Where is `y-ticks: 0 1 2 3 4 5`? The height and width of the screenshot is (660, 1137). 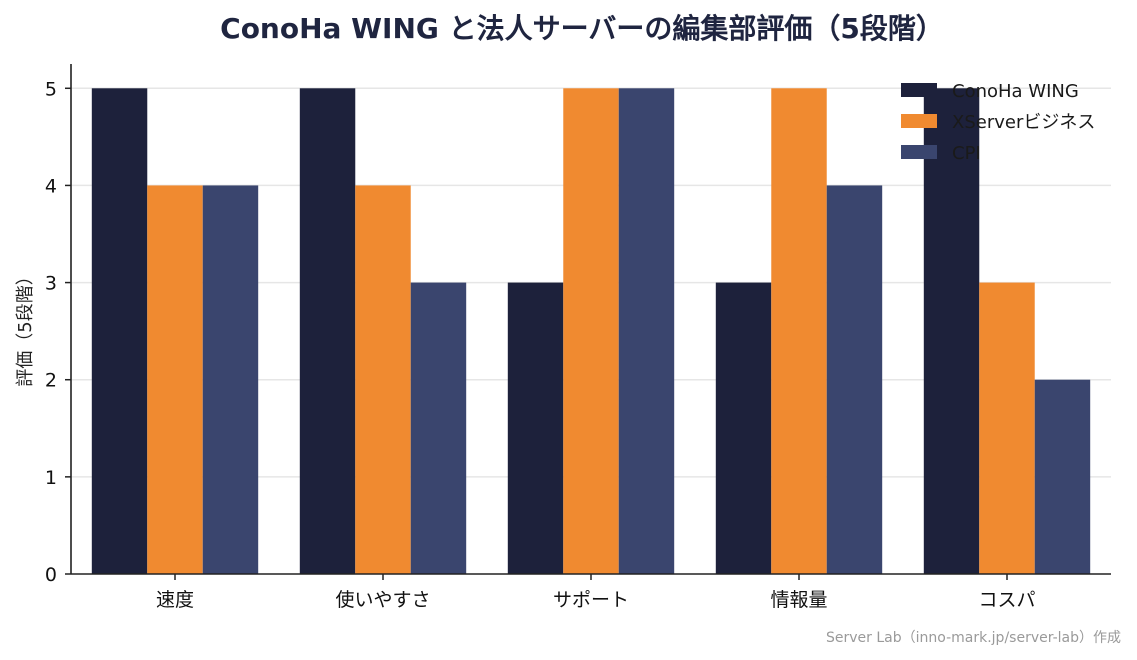
y-ticks: 0 1 2 3 4 5 is located at coordinates (58, 332).